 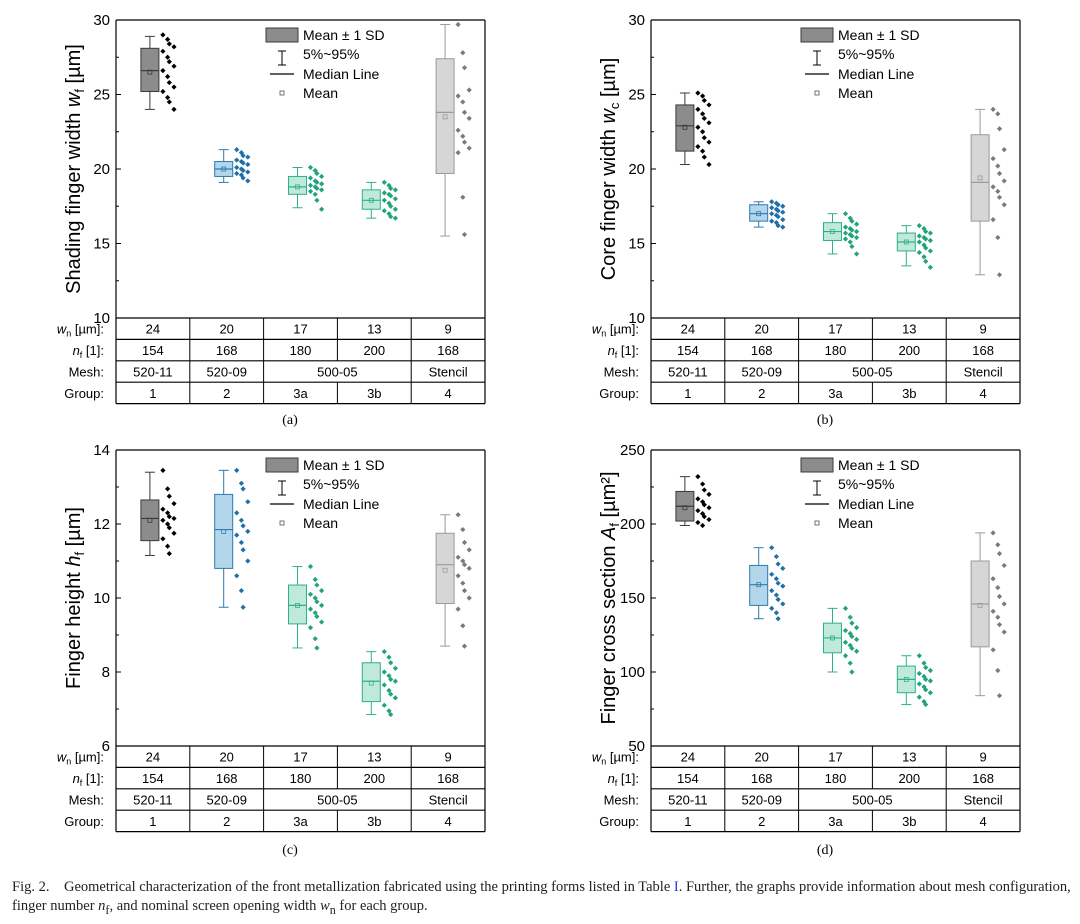 I want to click on table-cell-nf: 180, so click(x=301, y=350).